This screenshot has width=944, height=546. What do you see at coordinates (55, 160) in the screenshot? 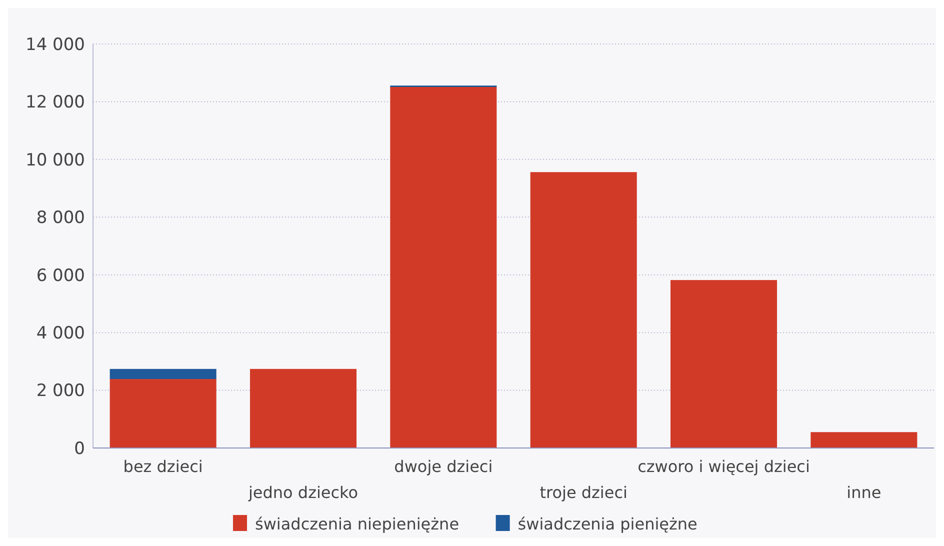
I see `y-tick-label: 10 000` at bounding box center [55, 160].